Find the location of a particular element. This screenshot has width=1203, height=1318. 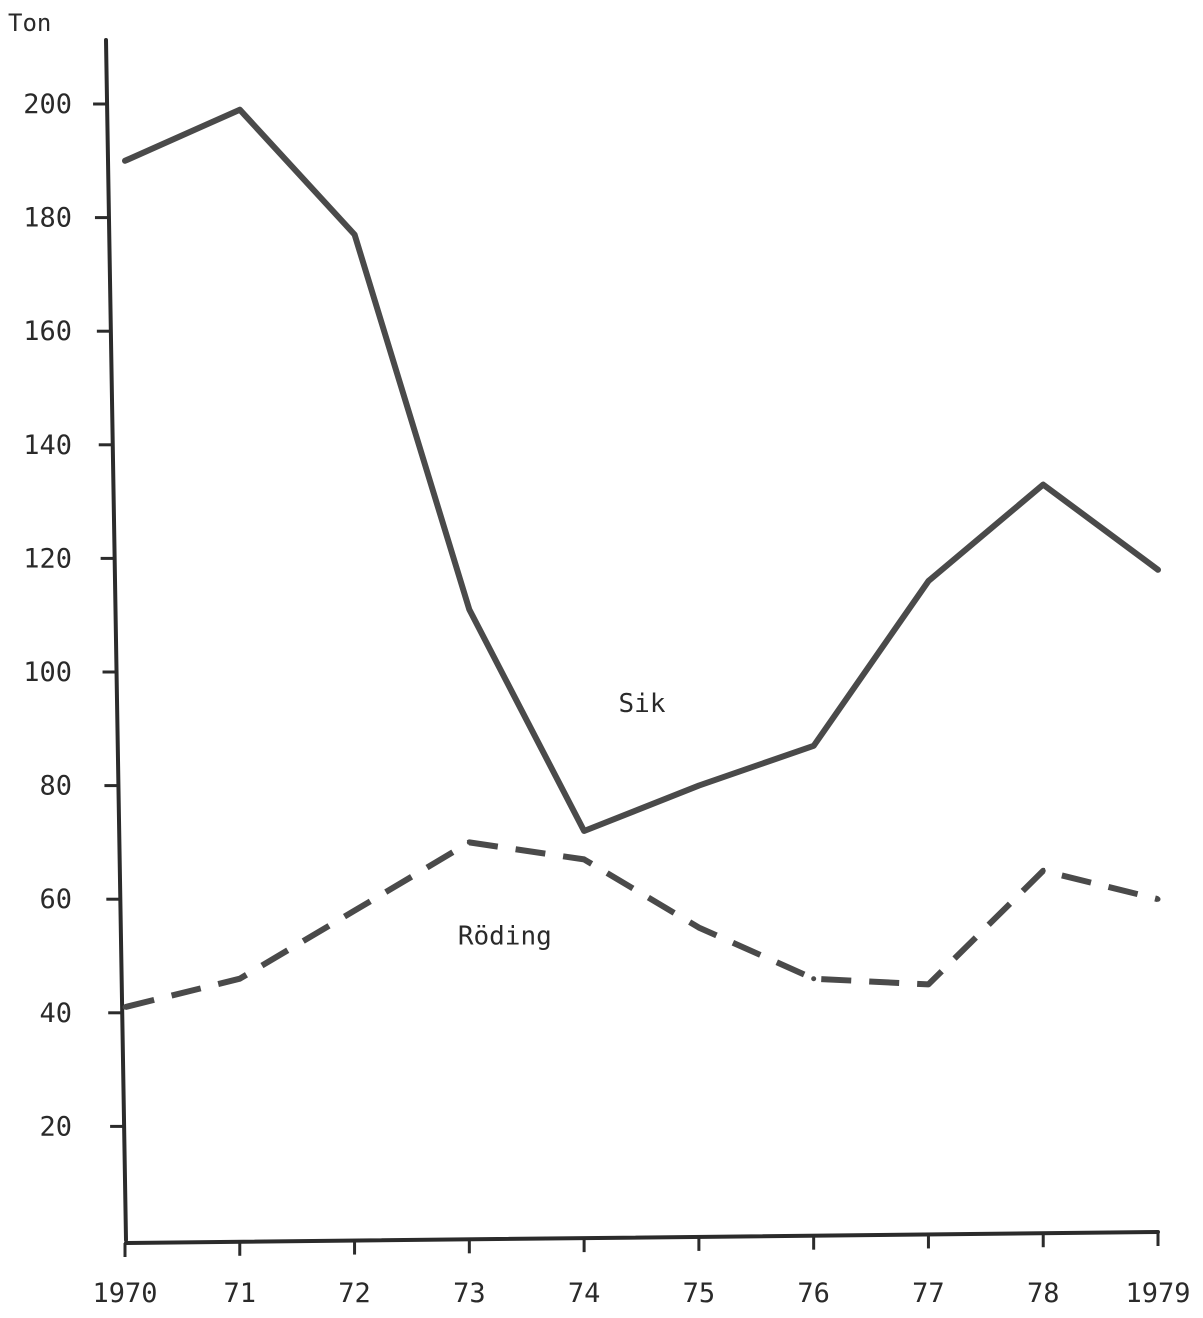

y-tick-label: 100 is located at coordinates (47, 672).